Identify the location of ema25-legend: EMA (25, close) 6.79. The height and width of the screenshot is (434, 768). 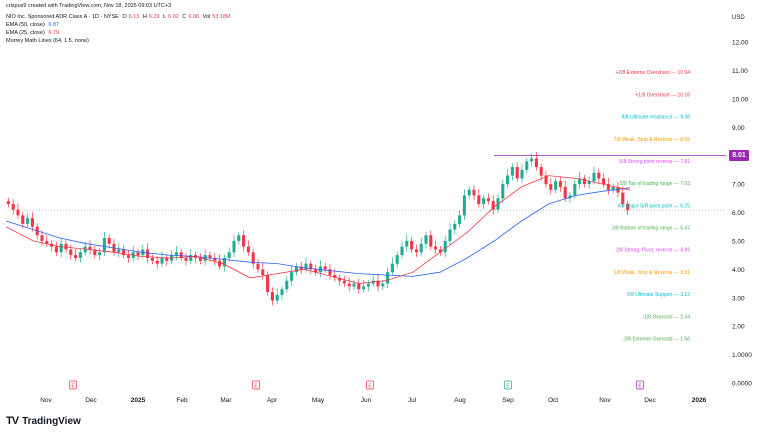
(33, 33).